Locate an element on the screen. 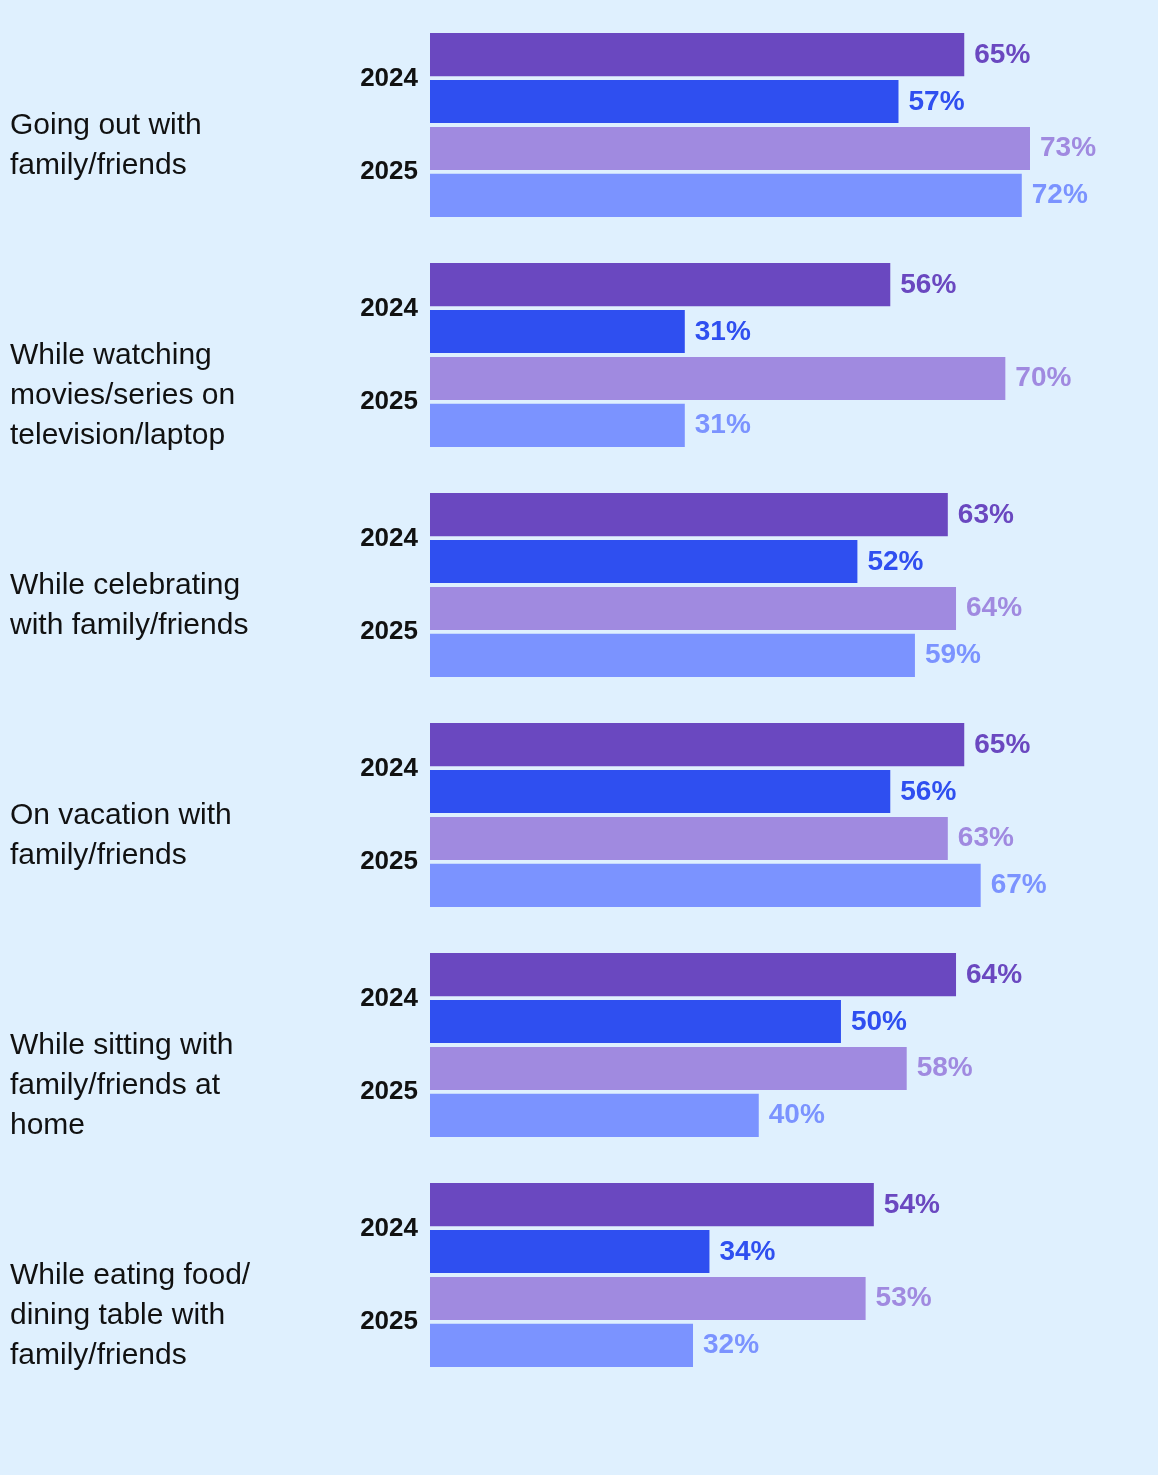  data-label: 72% is located at coordinates (1059, 194).